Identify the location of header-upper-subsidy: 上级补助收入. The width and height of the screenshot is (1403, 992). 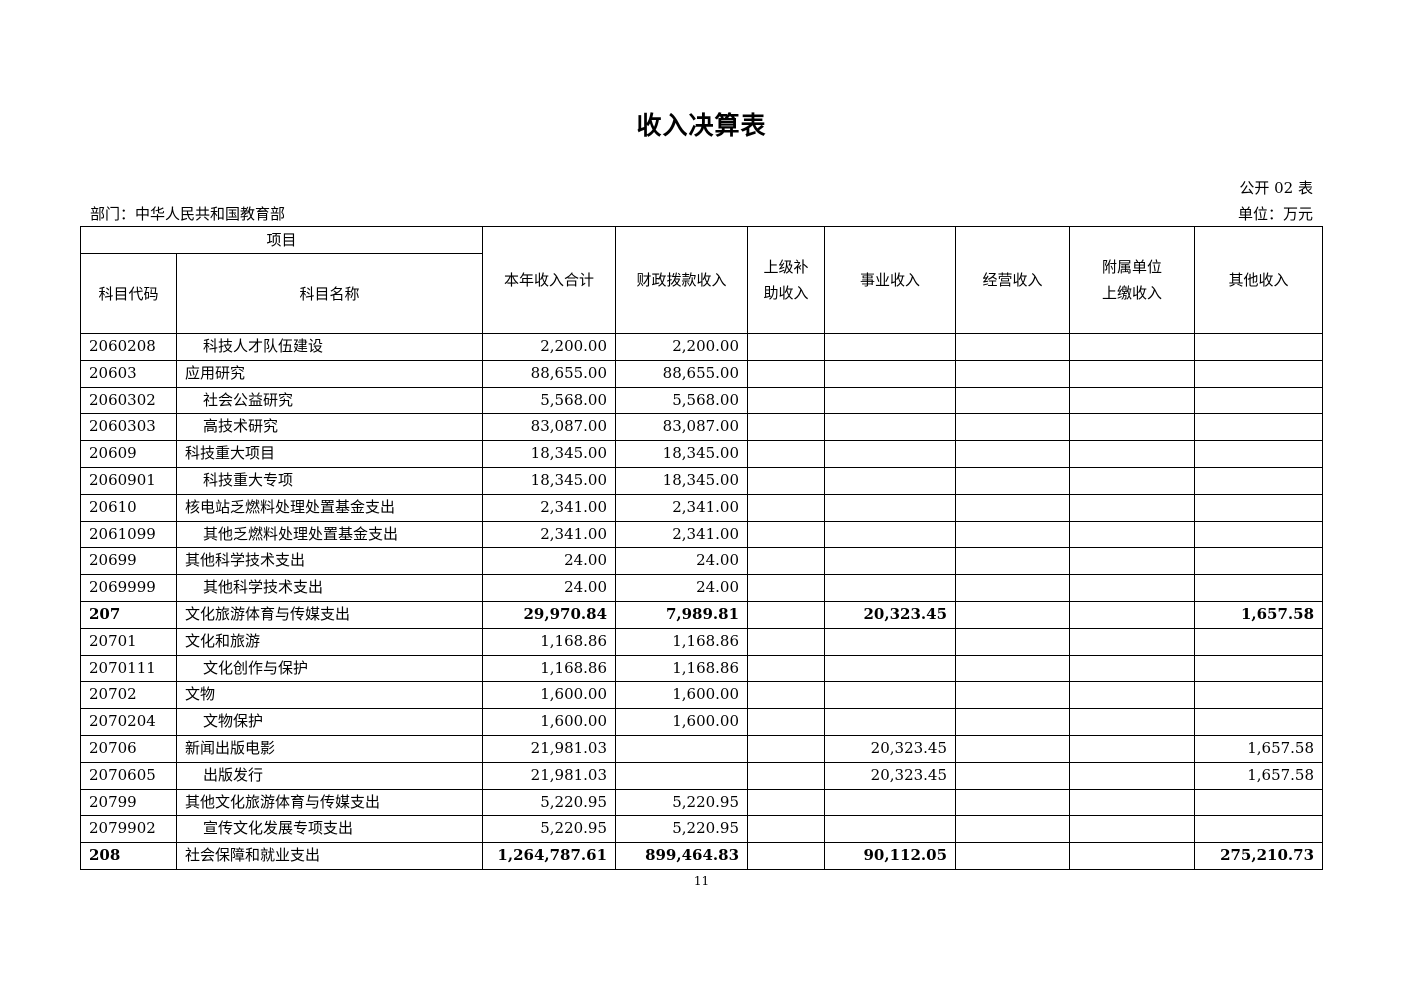
(786, 280).